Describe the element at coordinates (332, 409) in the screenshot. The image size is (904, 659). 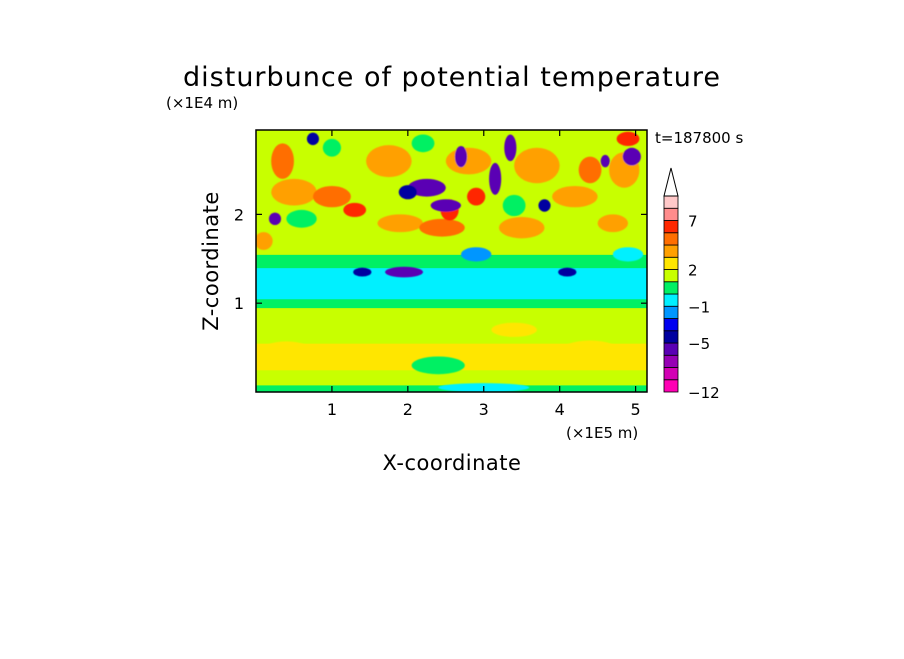
I see `x-tick-label-0: 1` at that location.